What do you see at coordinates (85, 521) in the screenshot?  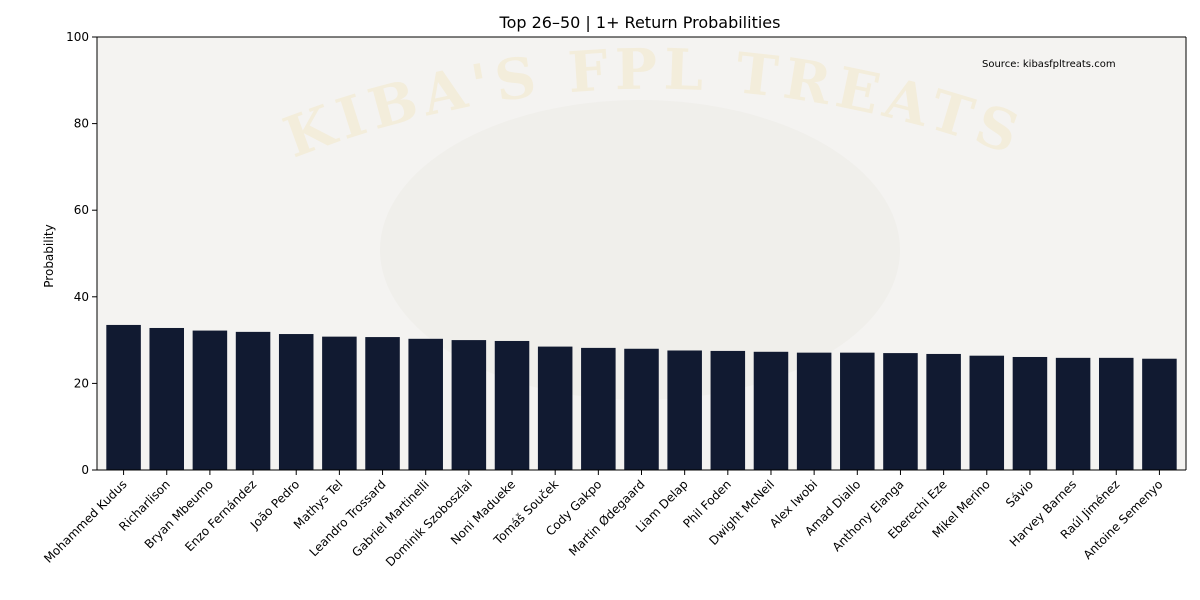 I see `x-tick-label: Mohammed Kudus` at bounding box center [85, 521].